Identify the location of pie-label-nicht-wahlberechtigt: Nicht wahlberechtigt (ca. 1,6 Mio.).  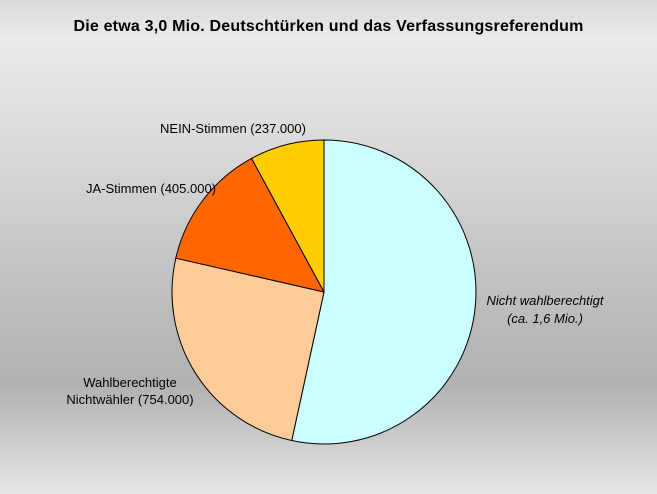
(545, 309).